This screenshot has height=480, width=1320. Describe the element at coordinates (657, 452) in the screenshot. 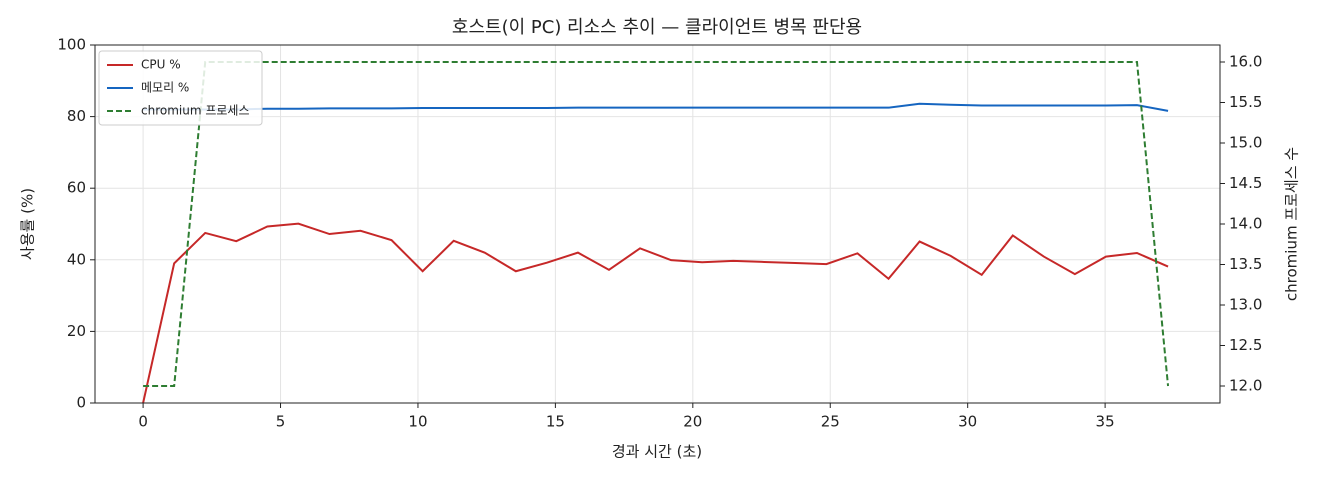

I see `x-axis-label: 경과 시간 (초)` at that location.